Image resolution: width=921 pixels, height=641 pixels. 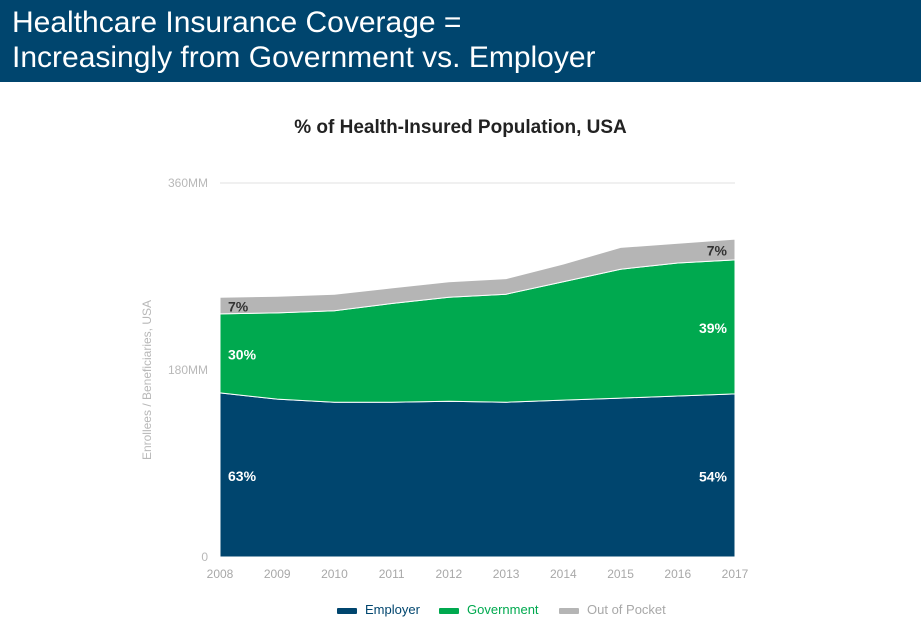 I want to click on chart-legend: Employer Government Out of Pocket, so click(x=460, y=611).